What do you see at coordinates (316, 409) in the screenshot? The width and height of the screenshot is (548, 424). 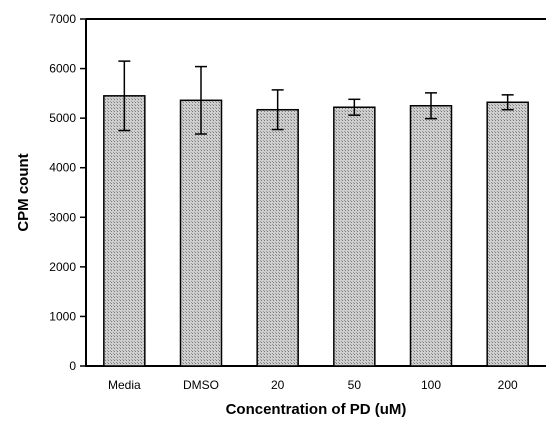 I see `x-axis-title: Concentration of PD (uM)` at bounding box center [316, 409].